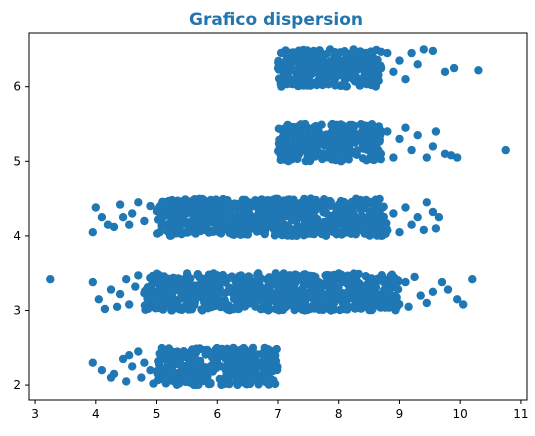 The image size is (535, 436). I want to click on chart-title: Grafico dispersion, so click(276, 20).